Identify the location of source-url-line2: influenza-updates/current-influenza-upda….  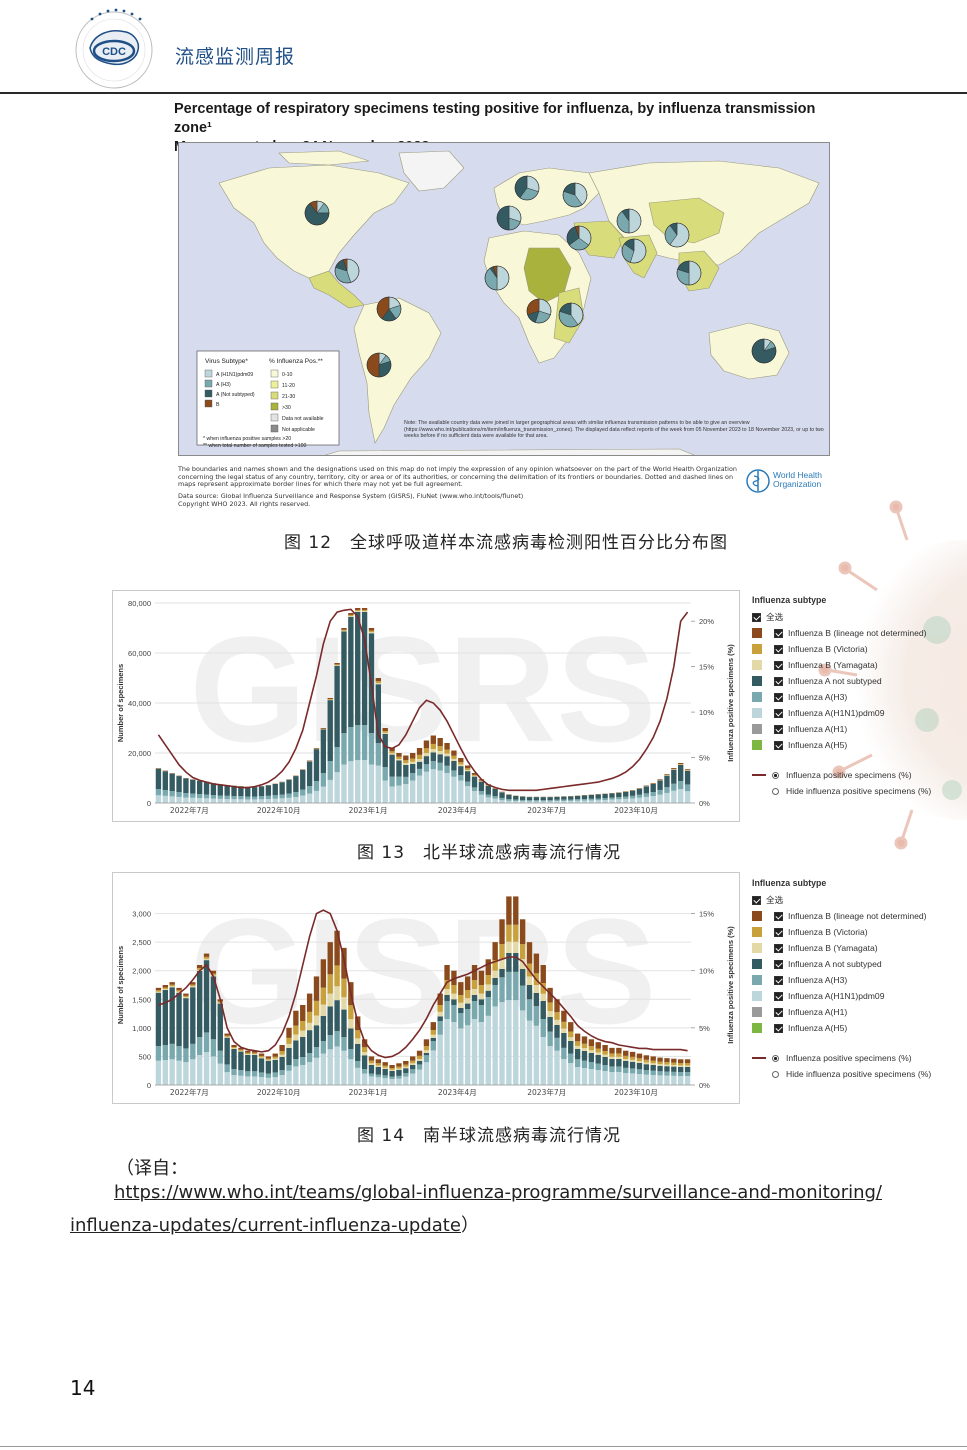
(265, 1225).